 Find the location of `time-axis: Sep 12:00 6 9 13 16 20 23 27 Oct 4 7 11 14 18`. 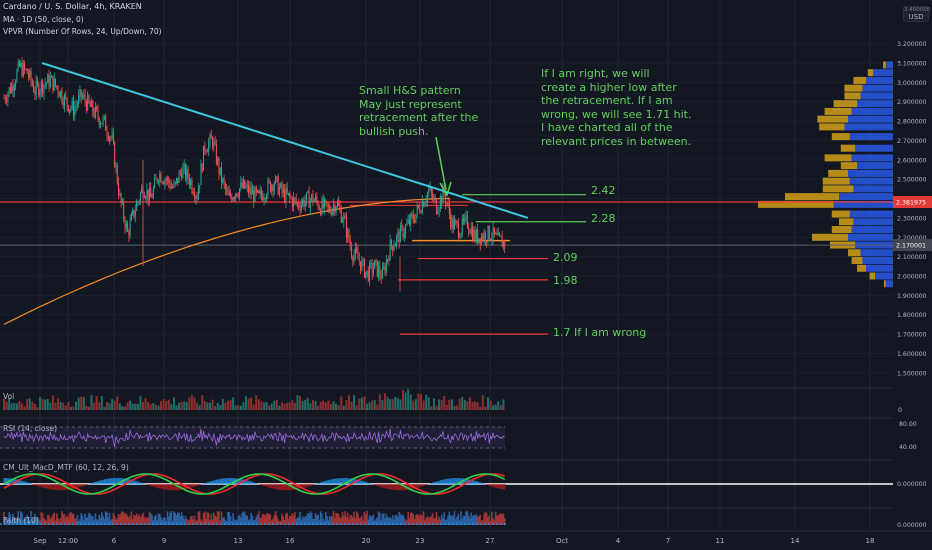

time-axis: Sep 12:00 6 9 13 16 20 23 27 Oct 4 7 11 14 18 is located at coordinates (466, 540).